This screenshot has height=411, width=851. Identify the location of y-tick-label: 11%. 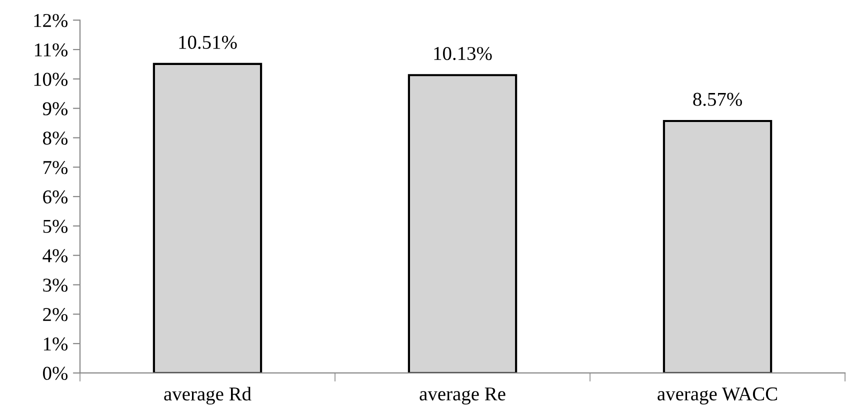
(51, 50).